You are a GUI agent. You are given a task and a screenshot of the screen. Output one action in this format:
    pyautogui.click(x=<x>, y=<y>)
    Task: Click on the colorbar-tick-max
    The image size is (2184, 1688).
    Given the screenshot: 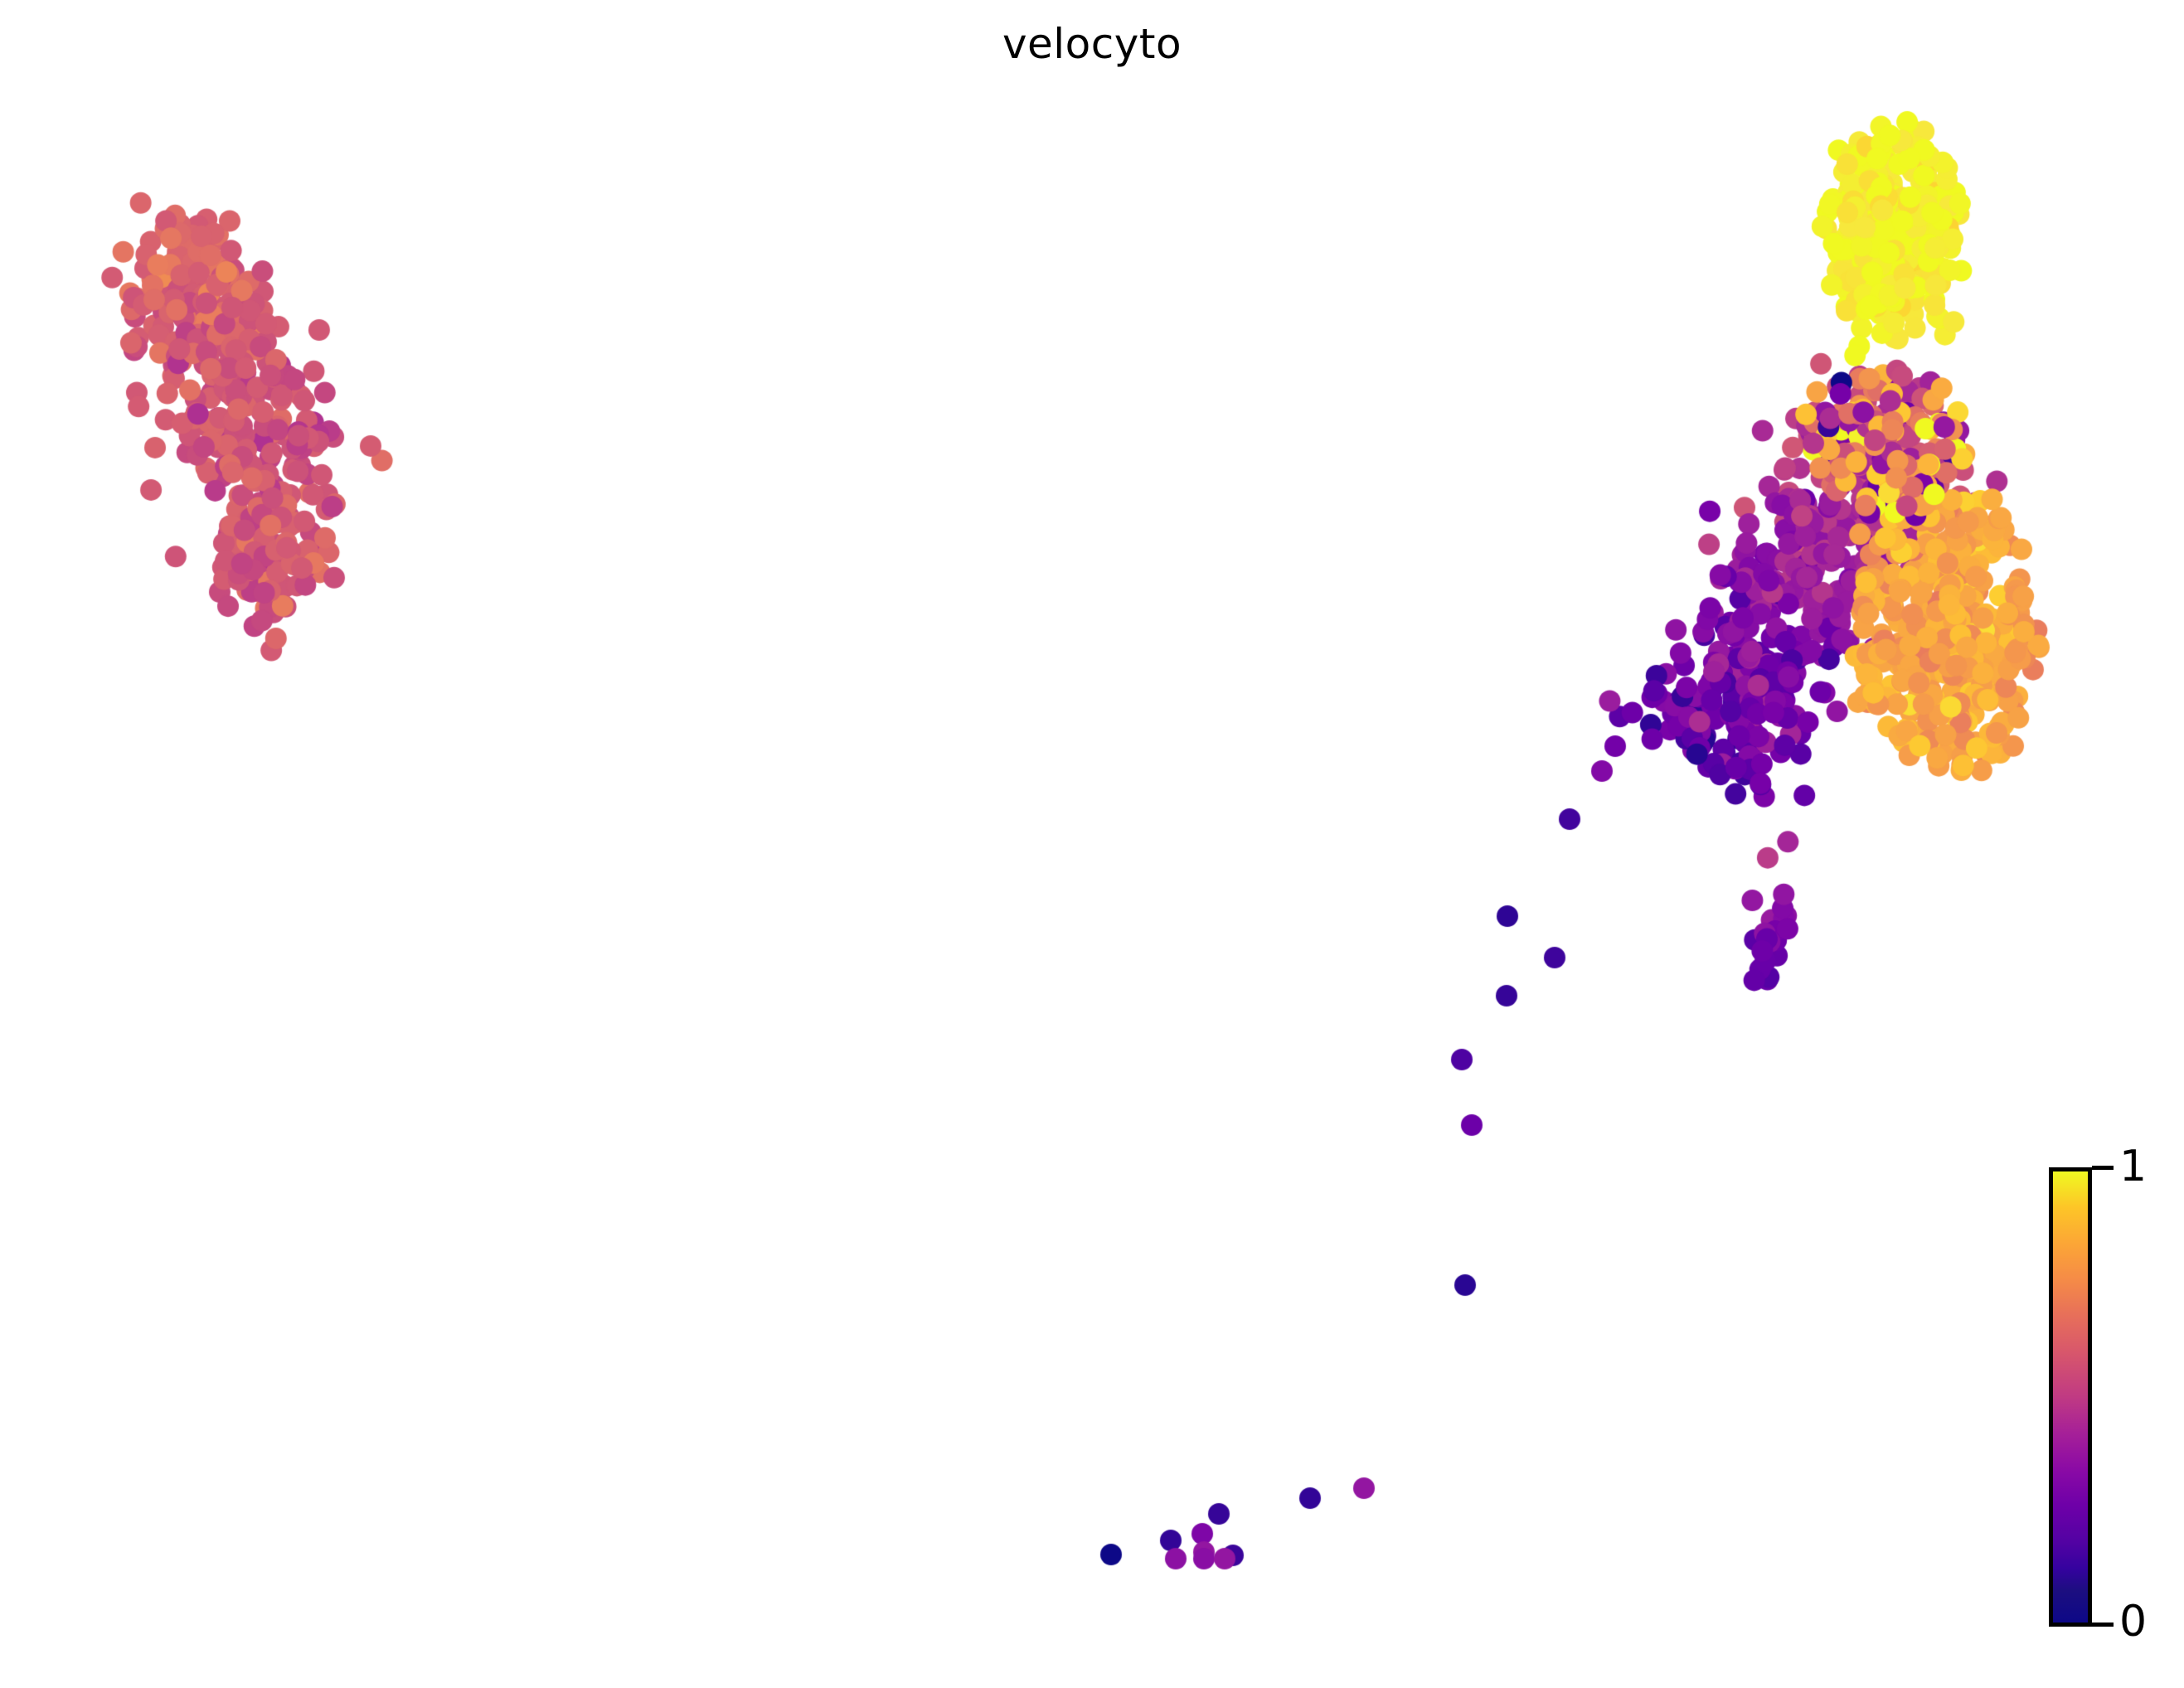 What is the action you would take?
    pyautogui.click(x=2103, y=1168)
    